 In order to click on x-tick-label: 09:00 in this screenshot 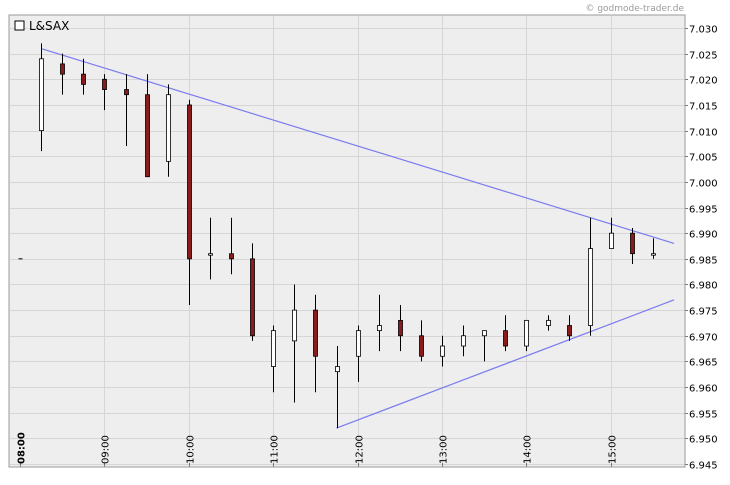, I will do `click(106, 449)`.